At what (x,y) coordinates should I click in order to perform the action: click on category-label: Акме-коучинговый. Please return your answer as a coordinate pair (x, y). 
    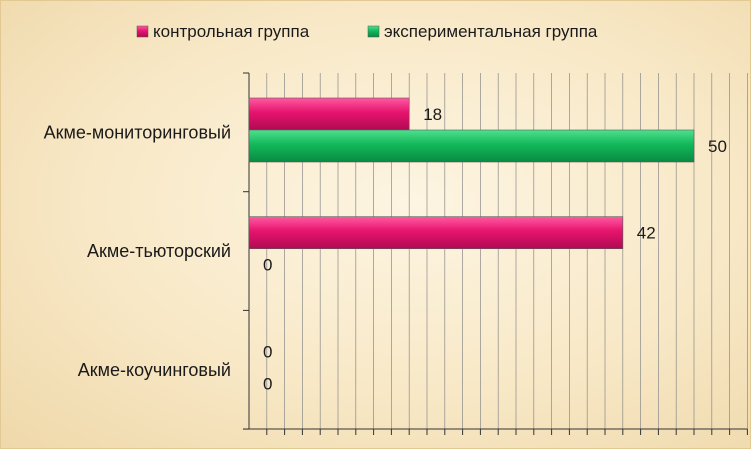
    Looking at the image, I should click on (154, 370).